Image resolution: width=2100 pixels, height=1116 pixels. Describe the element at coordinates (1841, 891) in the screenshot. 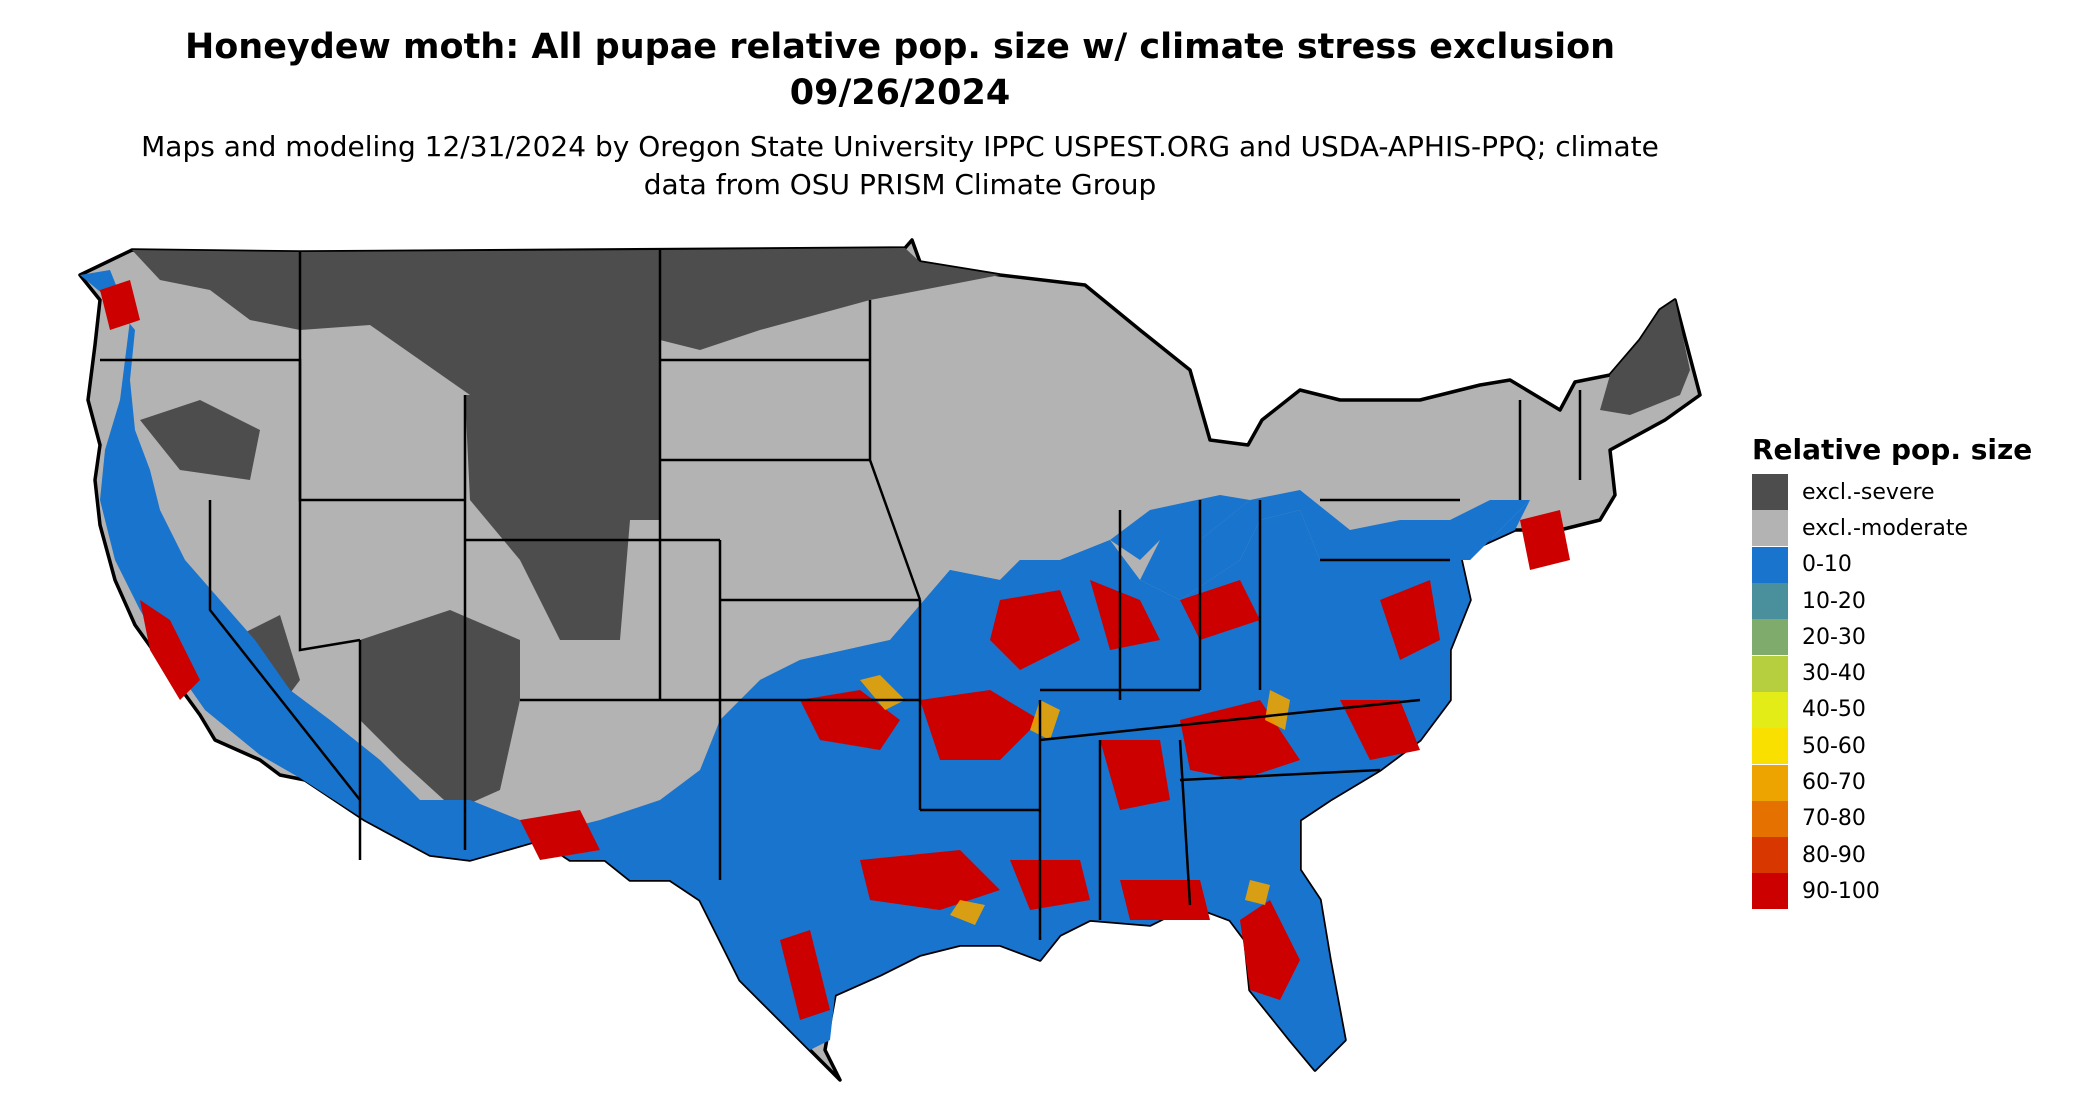

I see `legend-label: 90-100` at that location.